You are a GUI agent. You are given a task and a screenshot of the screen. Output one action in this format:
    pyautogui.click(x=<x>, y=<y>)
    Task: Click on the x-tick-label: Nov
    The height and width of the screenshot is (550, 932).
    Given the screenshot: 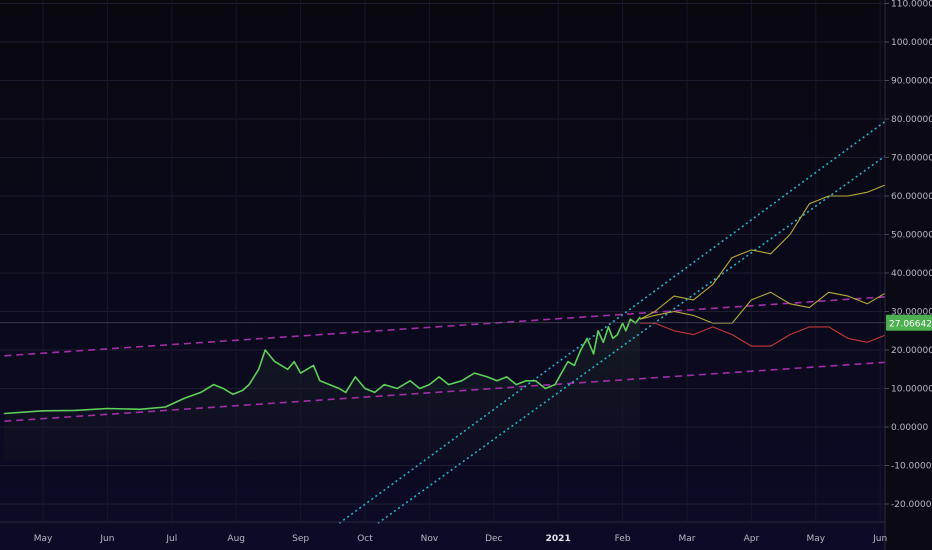 What is the action you would take?
    pyautogui.click(x=430, y=539)
    